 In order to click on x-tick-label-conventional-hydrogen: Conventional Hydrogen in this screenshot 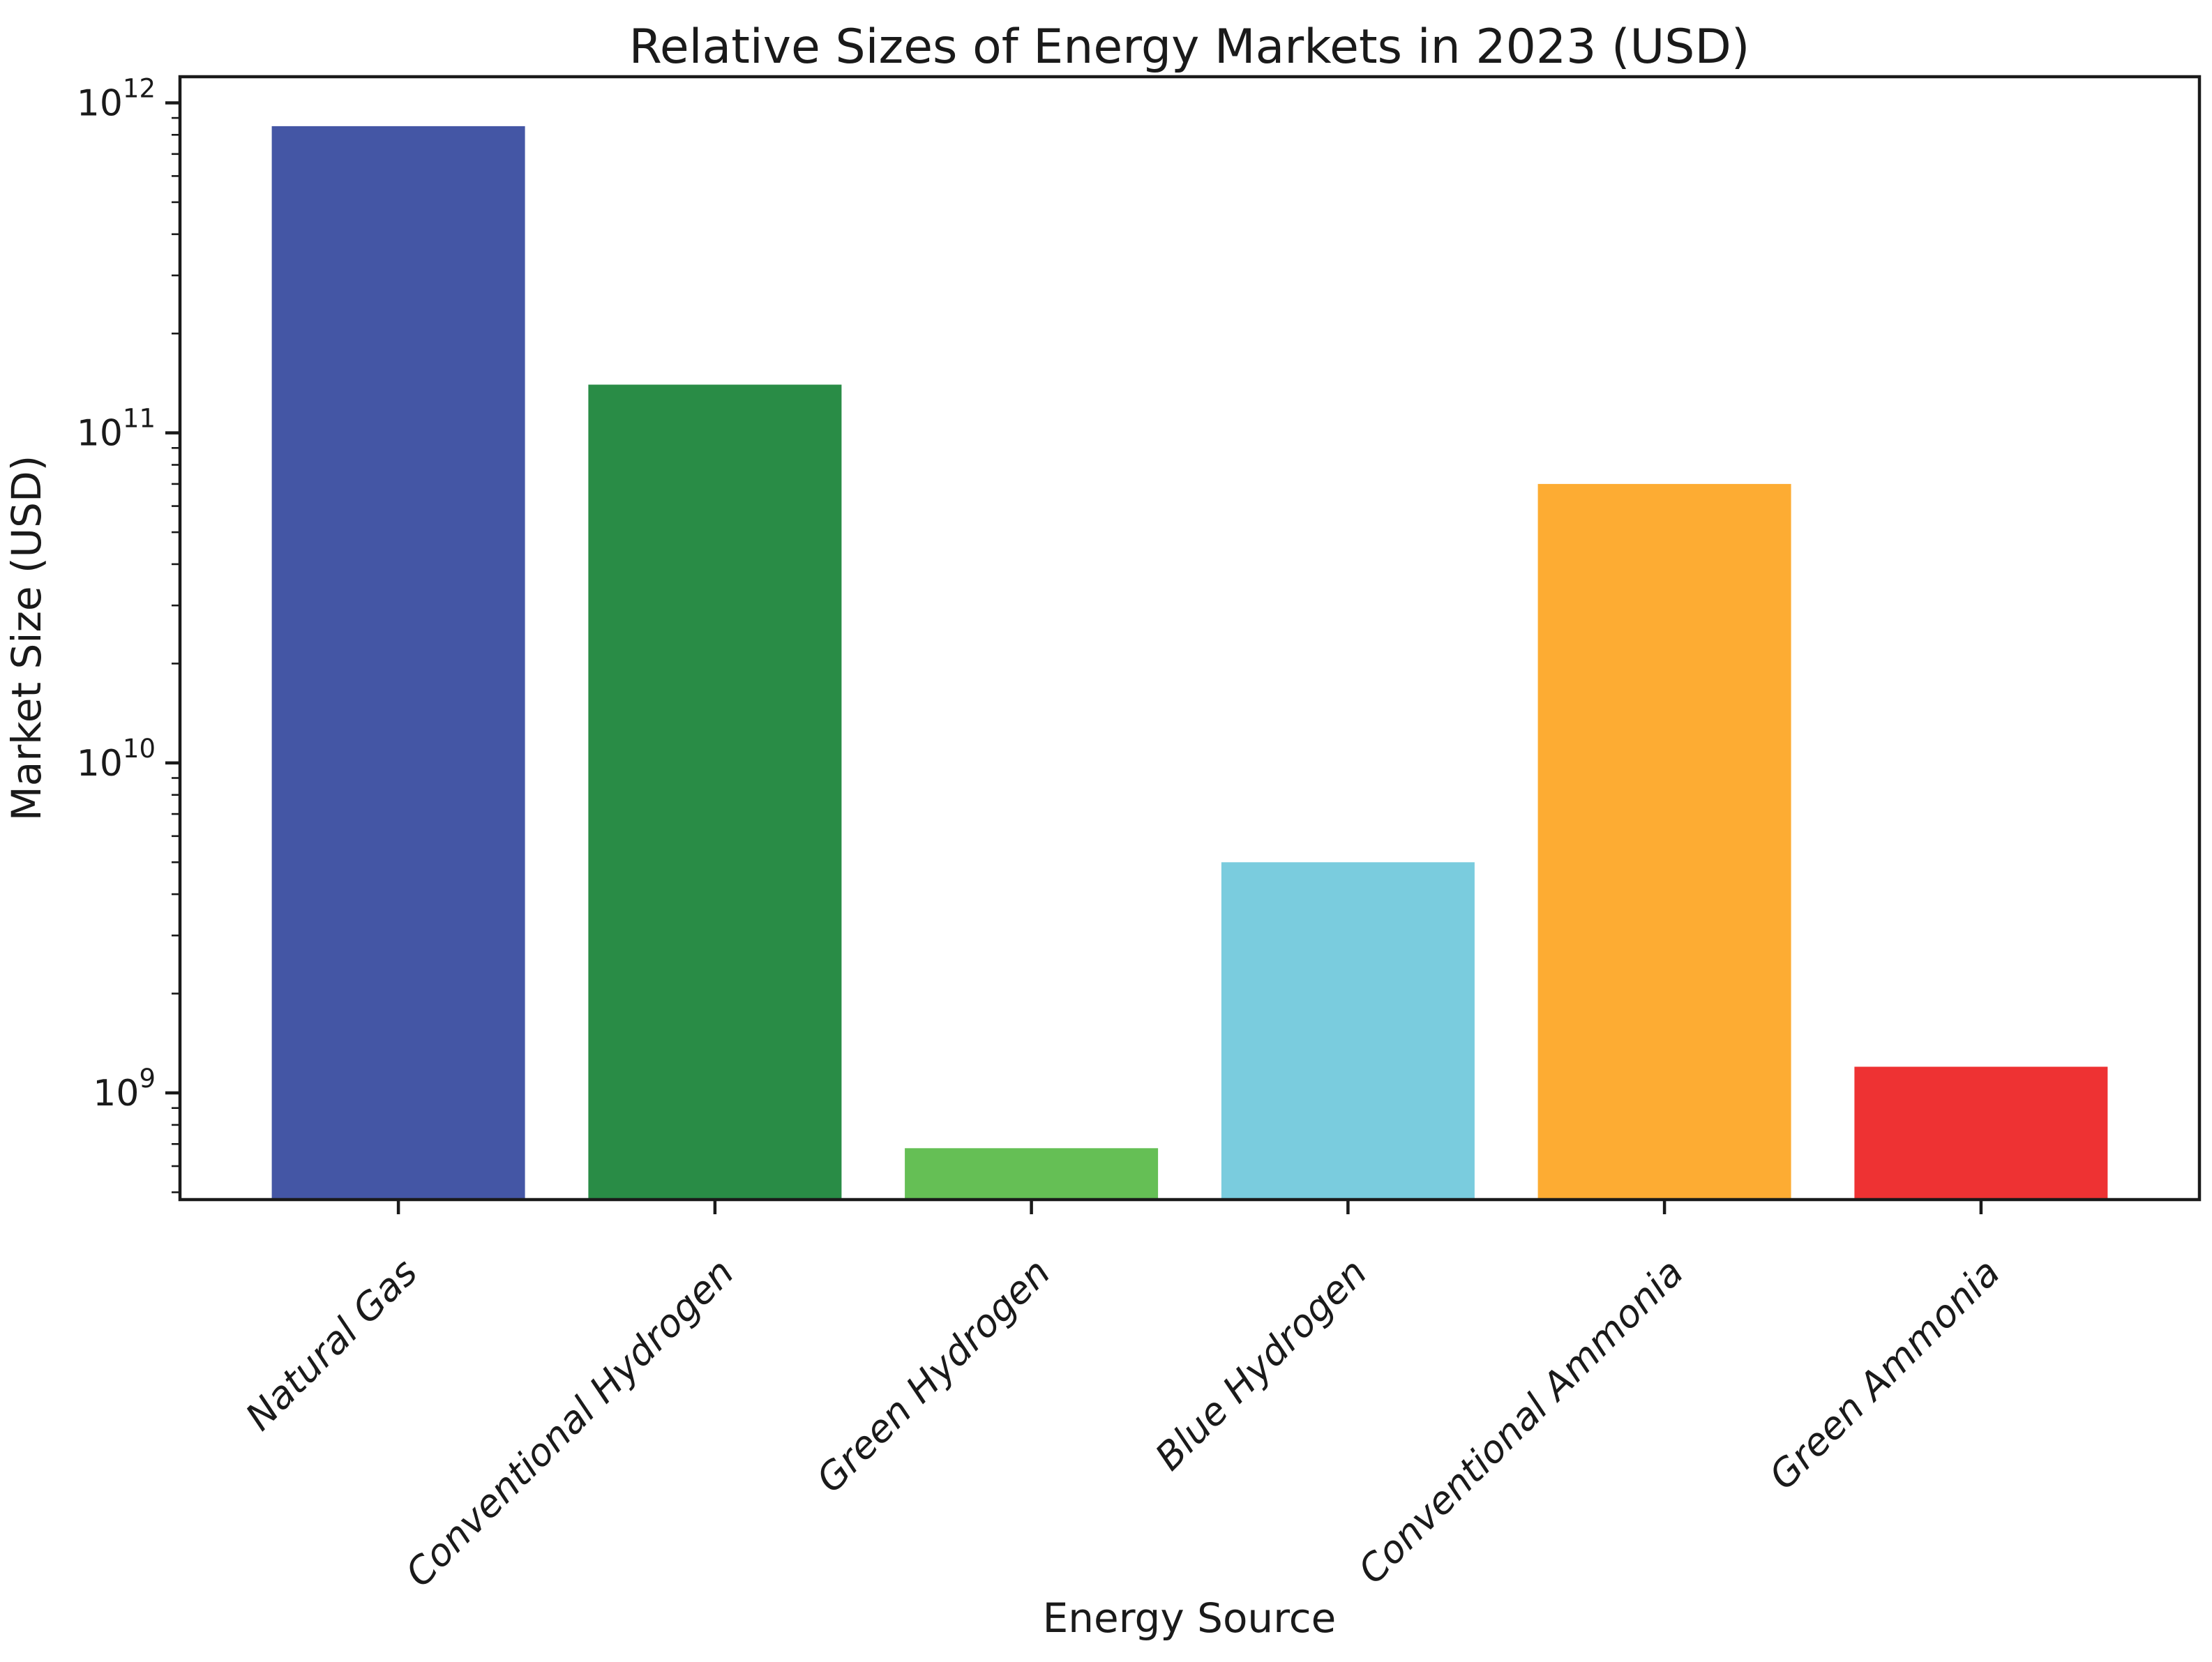, I will do `click(569, 1424)`.